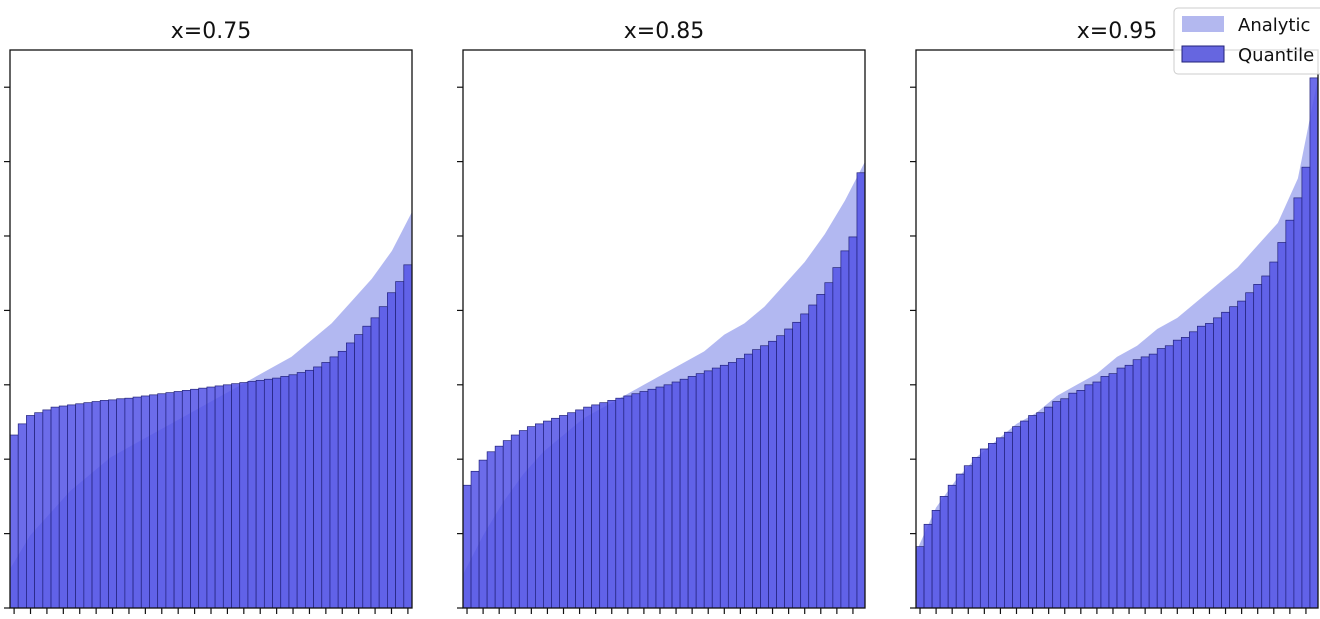  I want to click on panel-1-xticks, so click(211, 611).